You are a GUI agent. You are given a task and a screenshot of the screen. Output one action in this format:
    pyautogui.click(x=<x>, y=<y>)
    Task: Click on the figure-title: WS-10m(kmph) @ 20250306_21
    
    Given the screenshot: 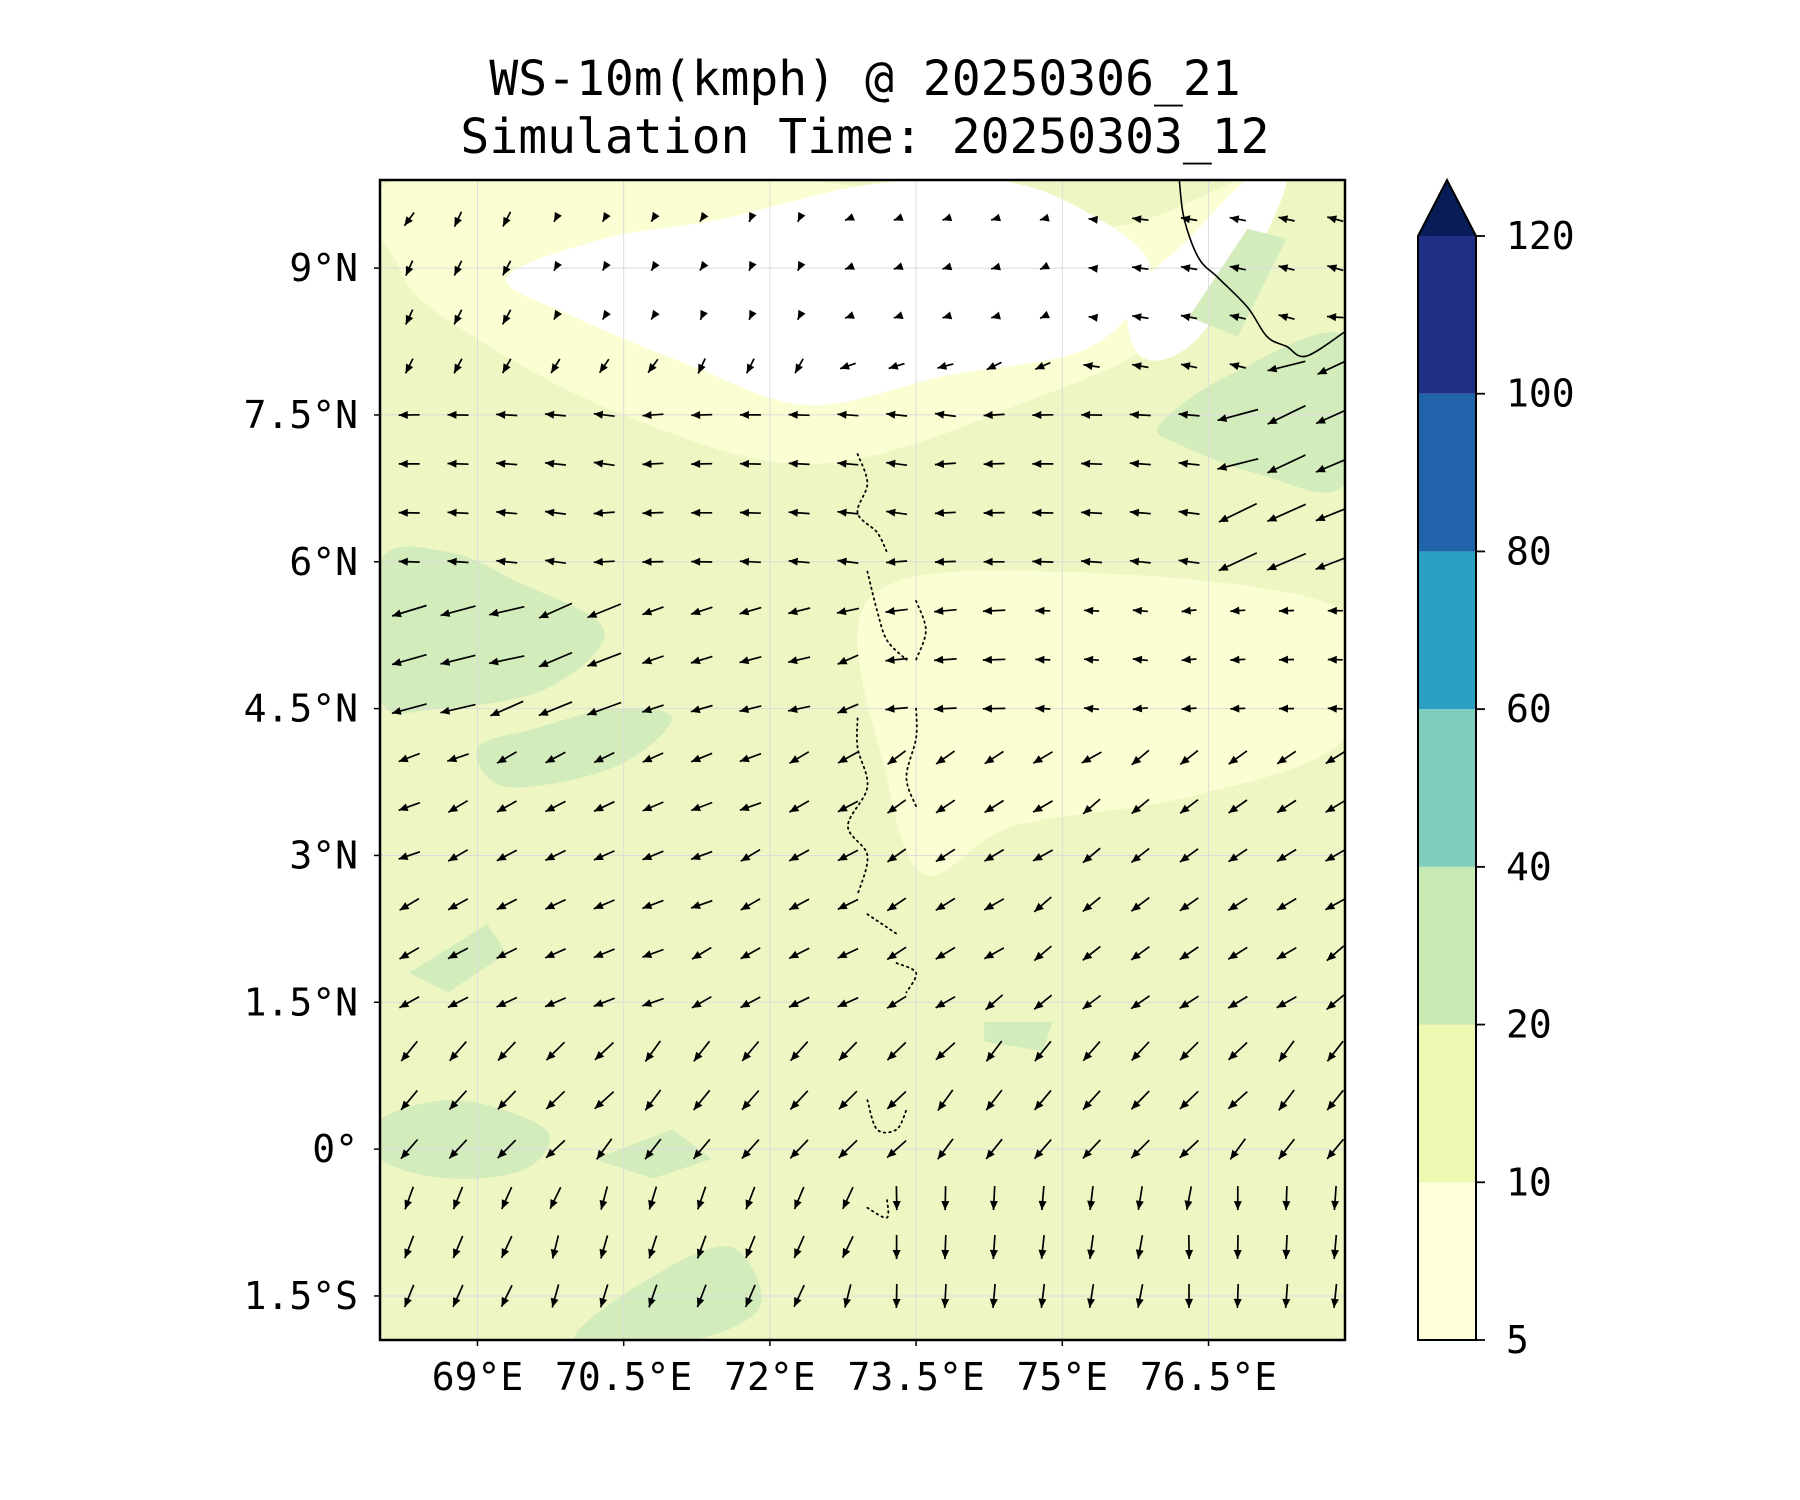 What is the action you would take?
    pyautogui.click(x=865, y=79)
    